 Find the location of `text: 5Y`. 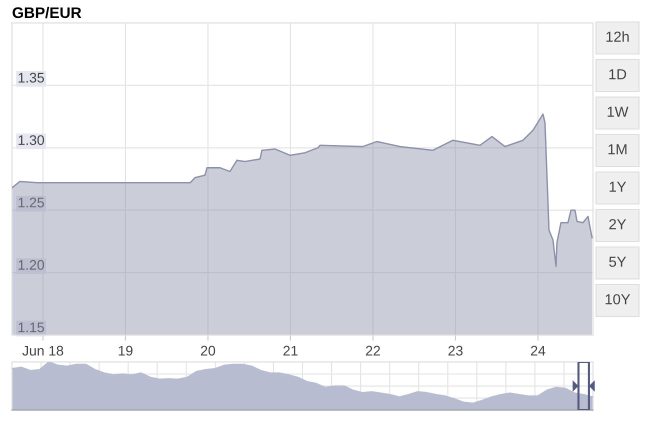

text: 5Y is located at coordinates (617, 261).